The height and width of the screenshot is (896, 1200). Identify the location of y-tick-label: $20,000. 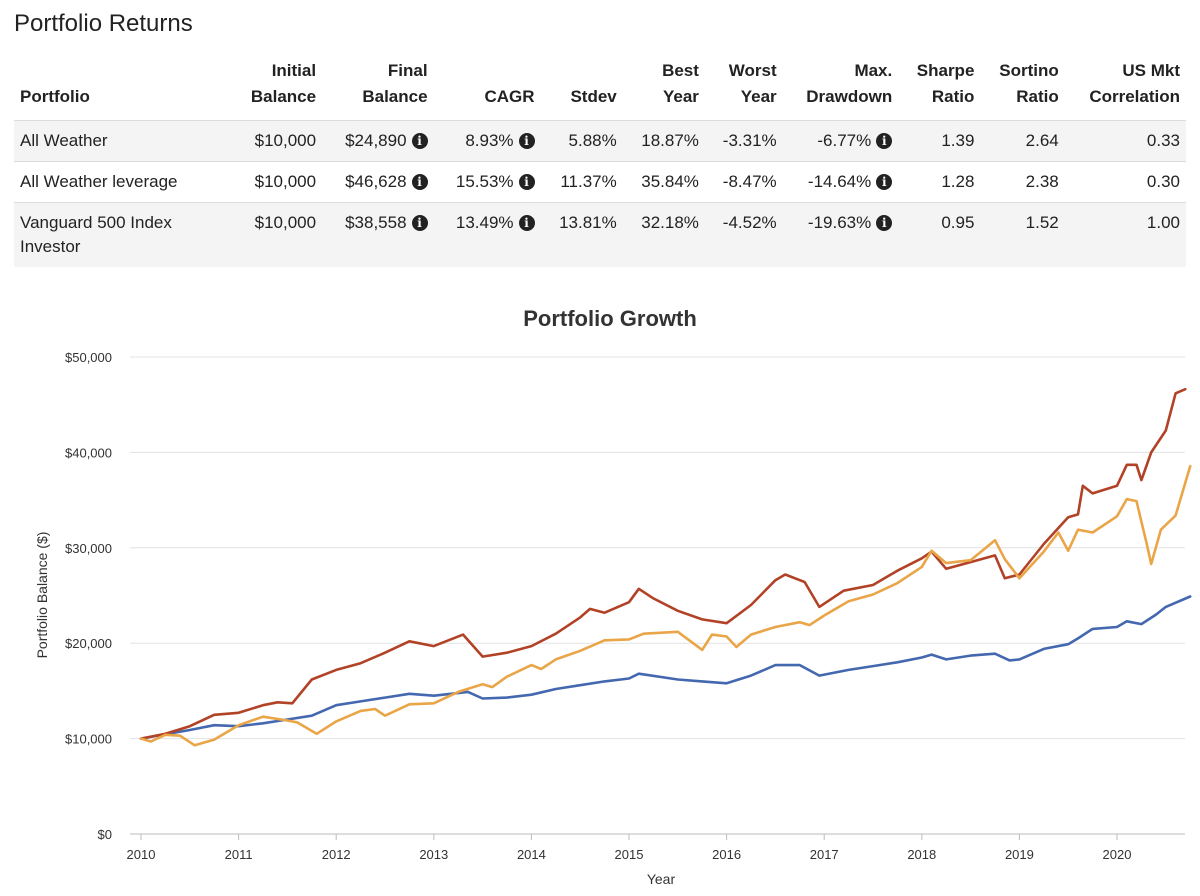
(88, 643).